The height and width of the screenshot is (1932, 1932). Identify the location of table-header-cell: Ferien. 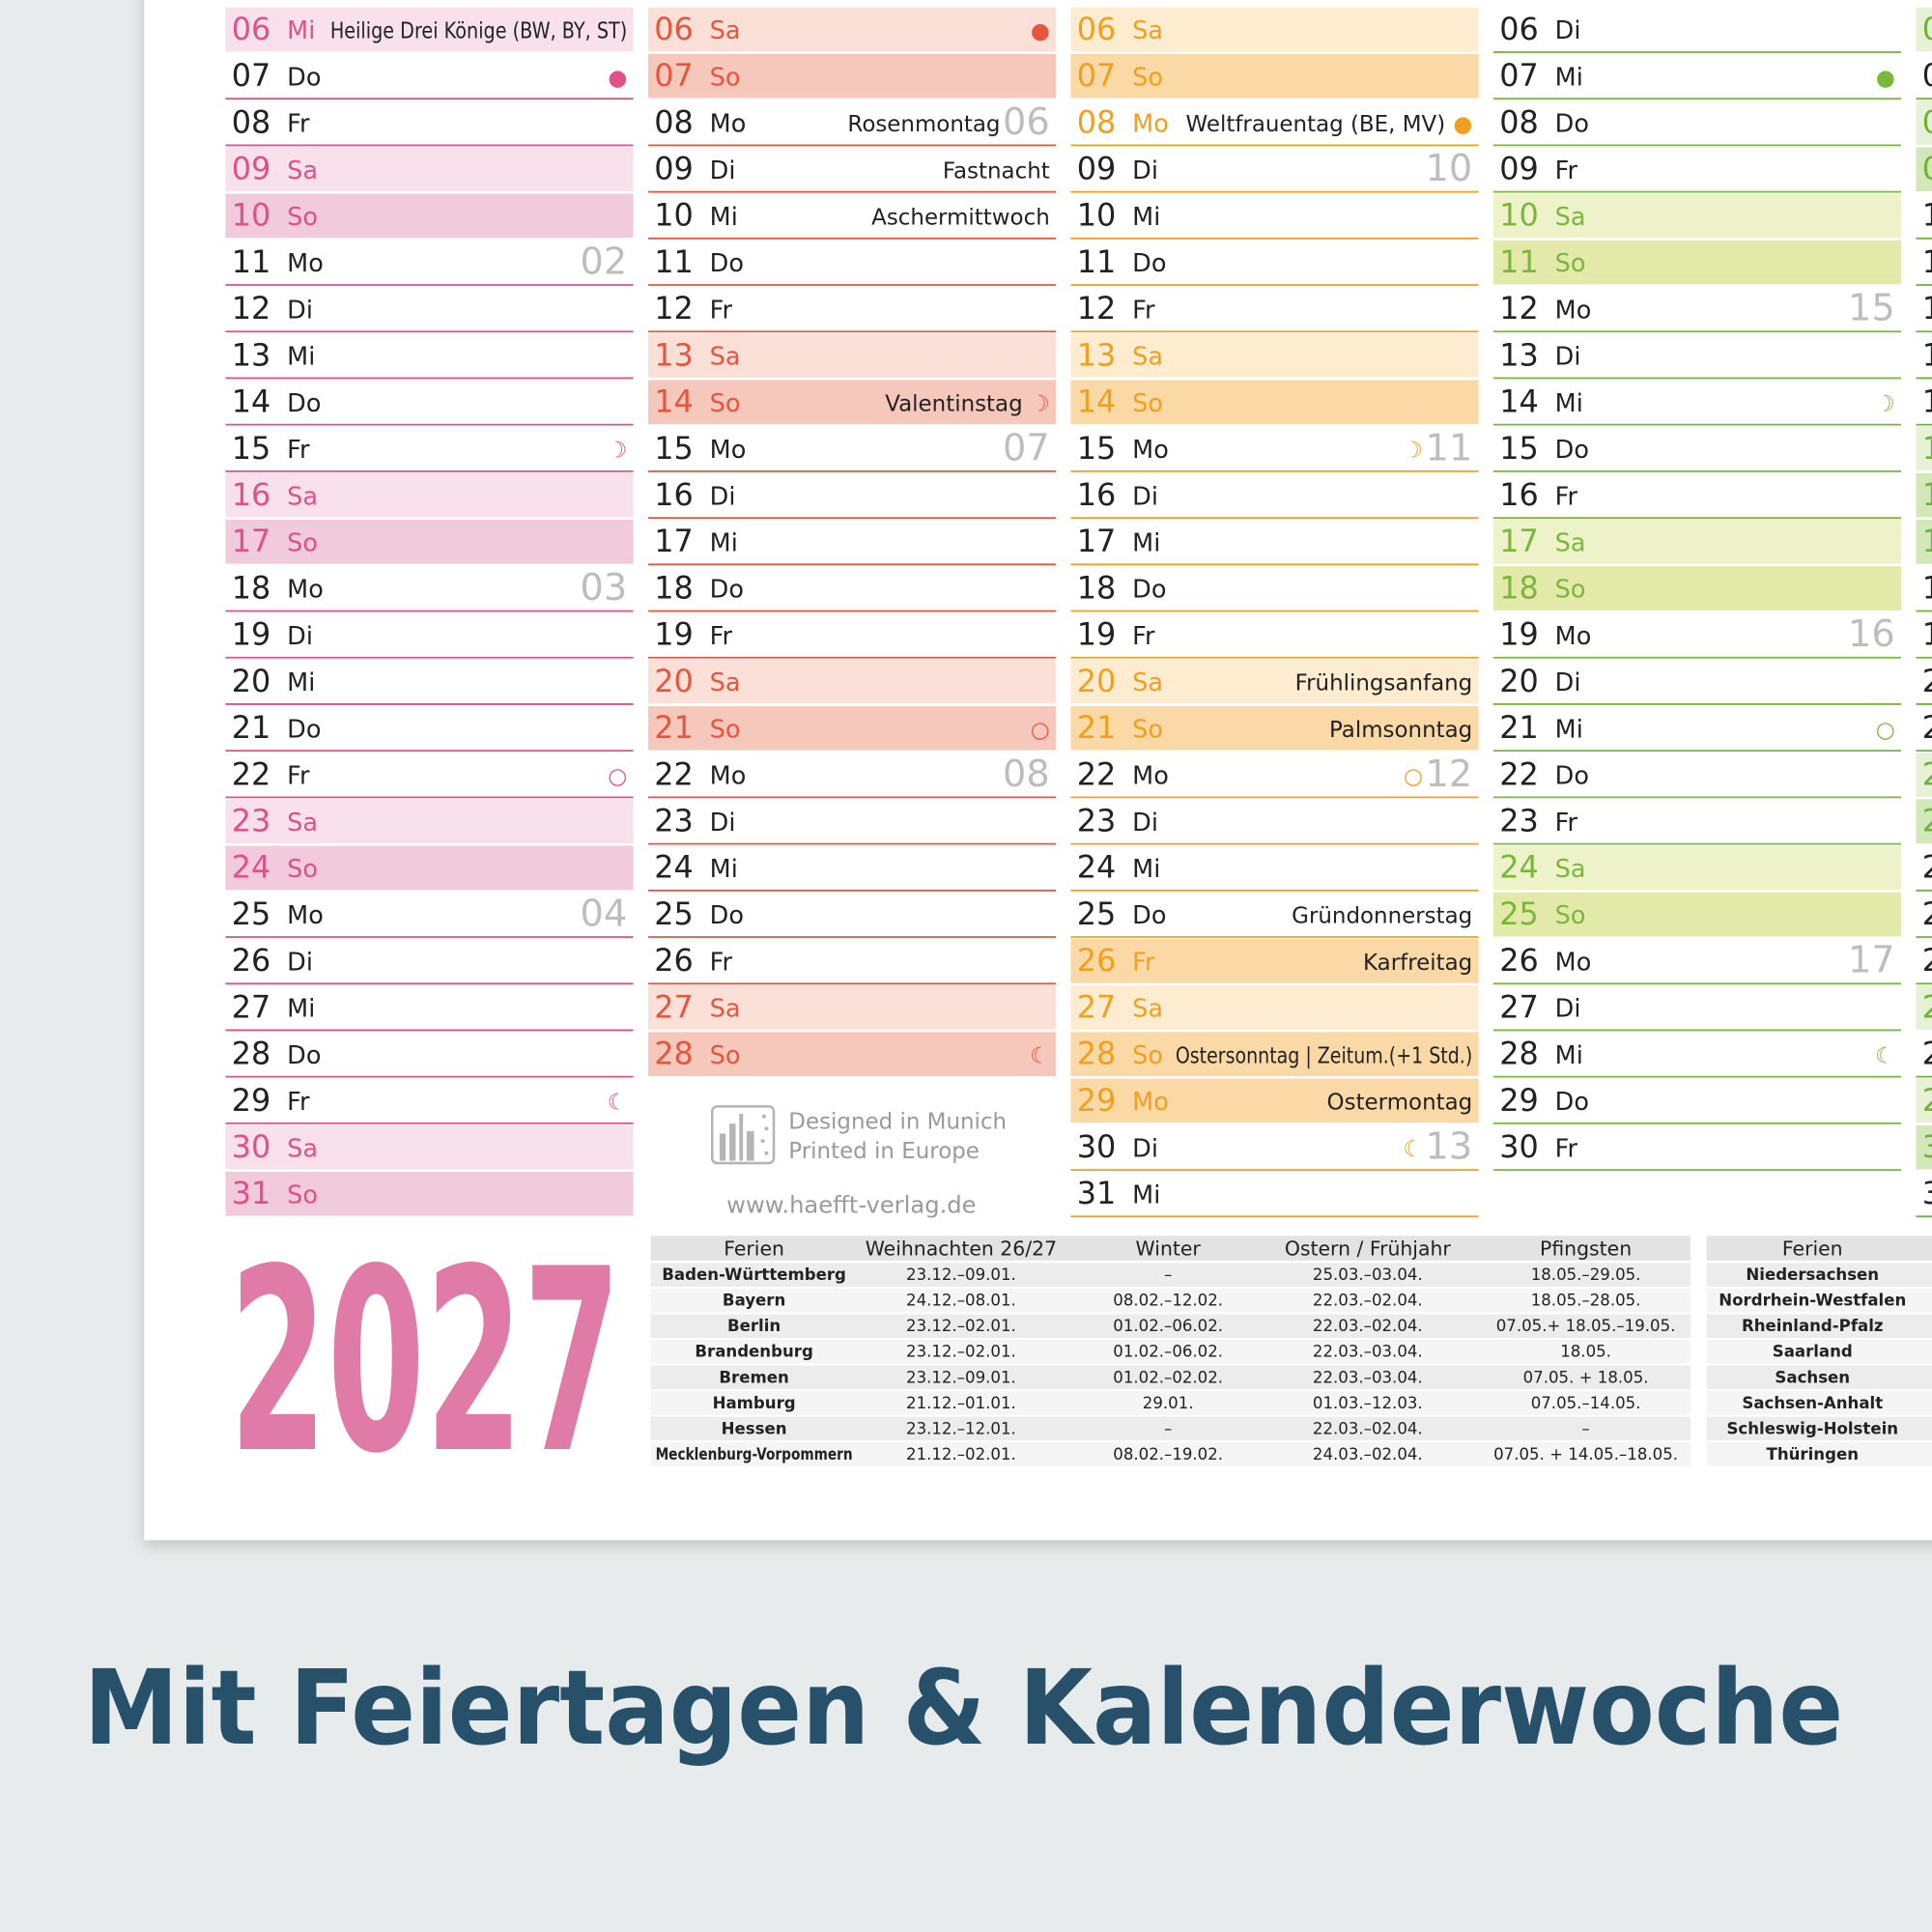
(1812, 1248).